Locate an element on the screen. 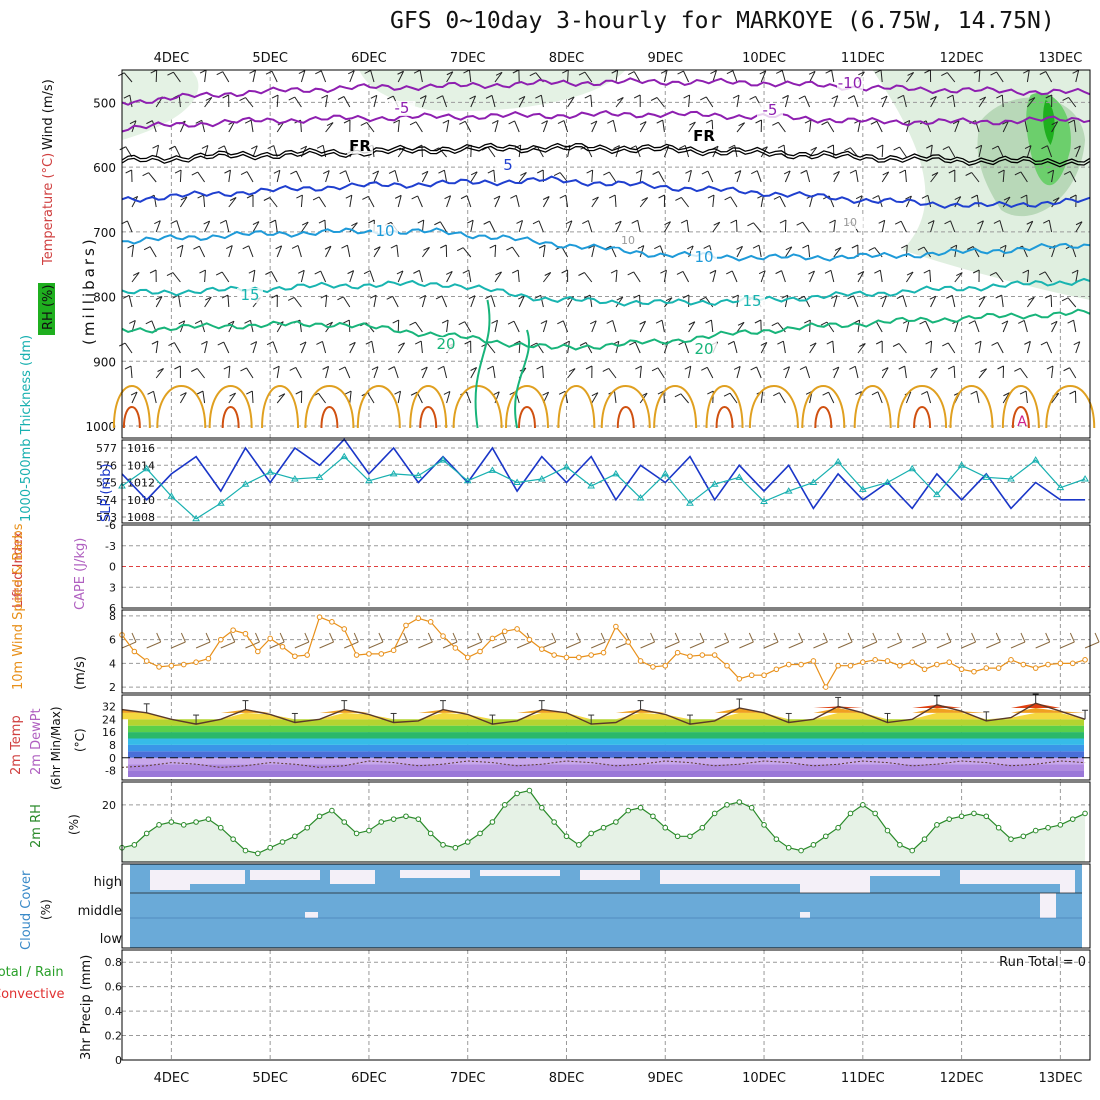 This screenshot has width=1100, height=1100. isotherm-20-drop is located at coordinates (502, 364).